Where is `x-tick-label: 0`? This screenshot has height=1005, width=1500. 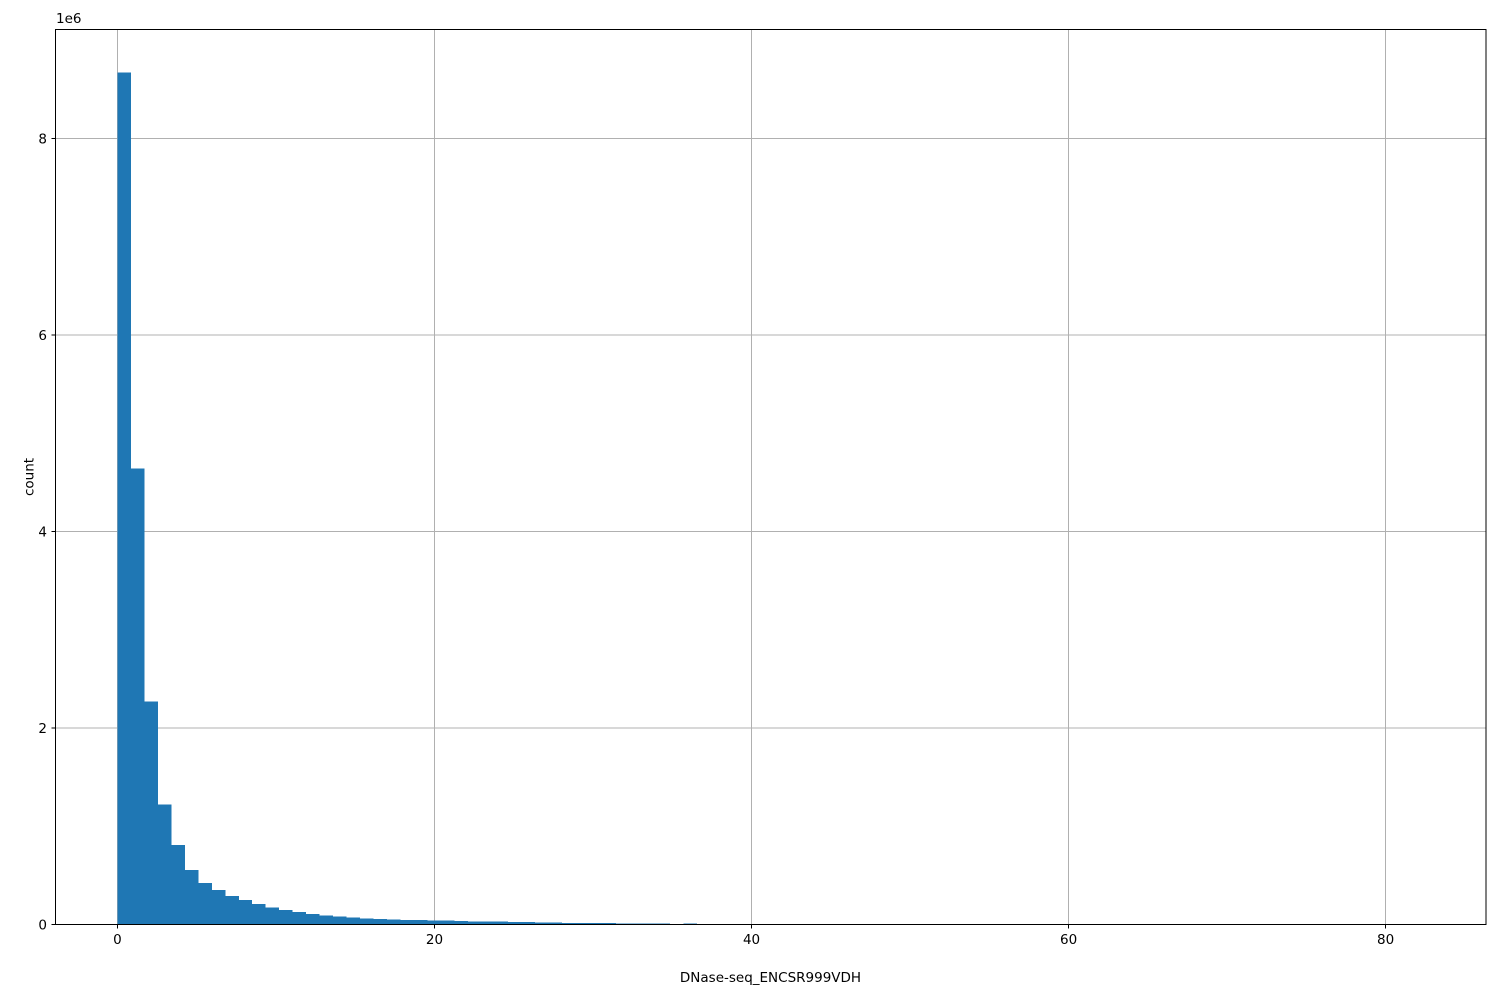 x-tick-label: 0 is located at coordinates (117, 940).